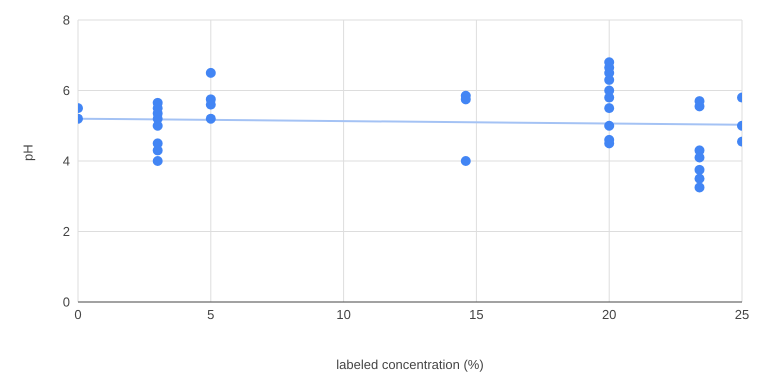 This screenshot has width=765, height=380. Describe the element at coordinates (66, 161) in the screenshot. I see `y-tick-label: 4` at that location.